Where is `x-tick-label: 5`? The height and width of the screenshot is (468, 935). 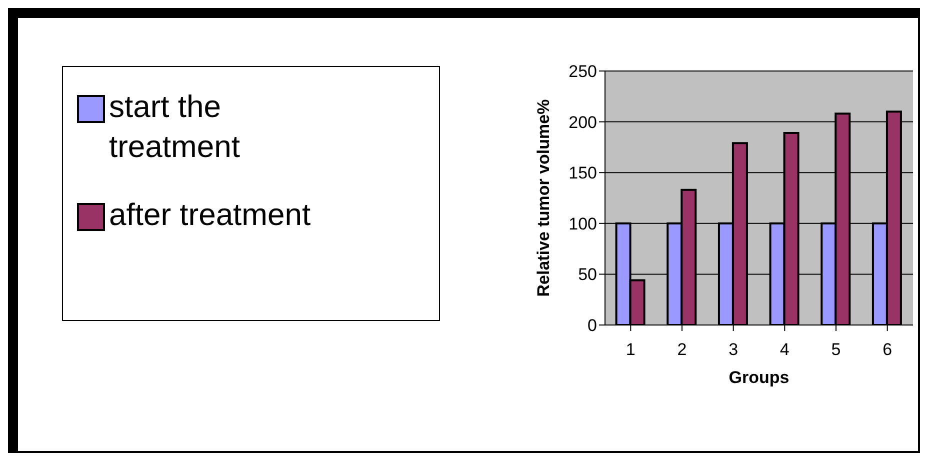 x-tick-label: 5 is located at coordinates (836, 350).